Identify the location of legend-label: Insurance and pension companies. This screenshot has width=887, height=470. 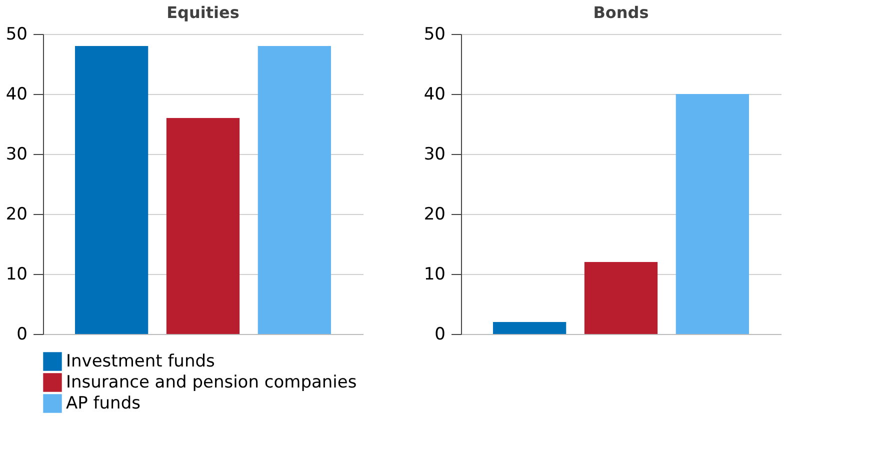
(211, 382).